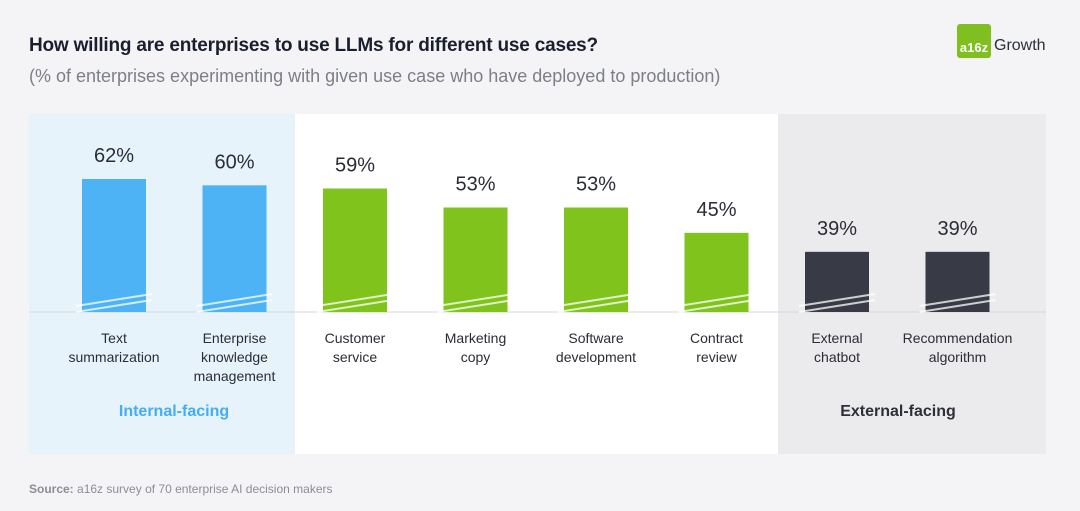 This screenshot has height=511, width=1080. Describe the element at coordinates (974, 41) in the screenshot. I see `a16z-logo-mark: a16z` at that location.